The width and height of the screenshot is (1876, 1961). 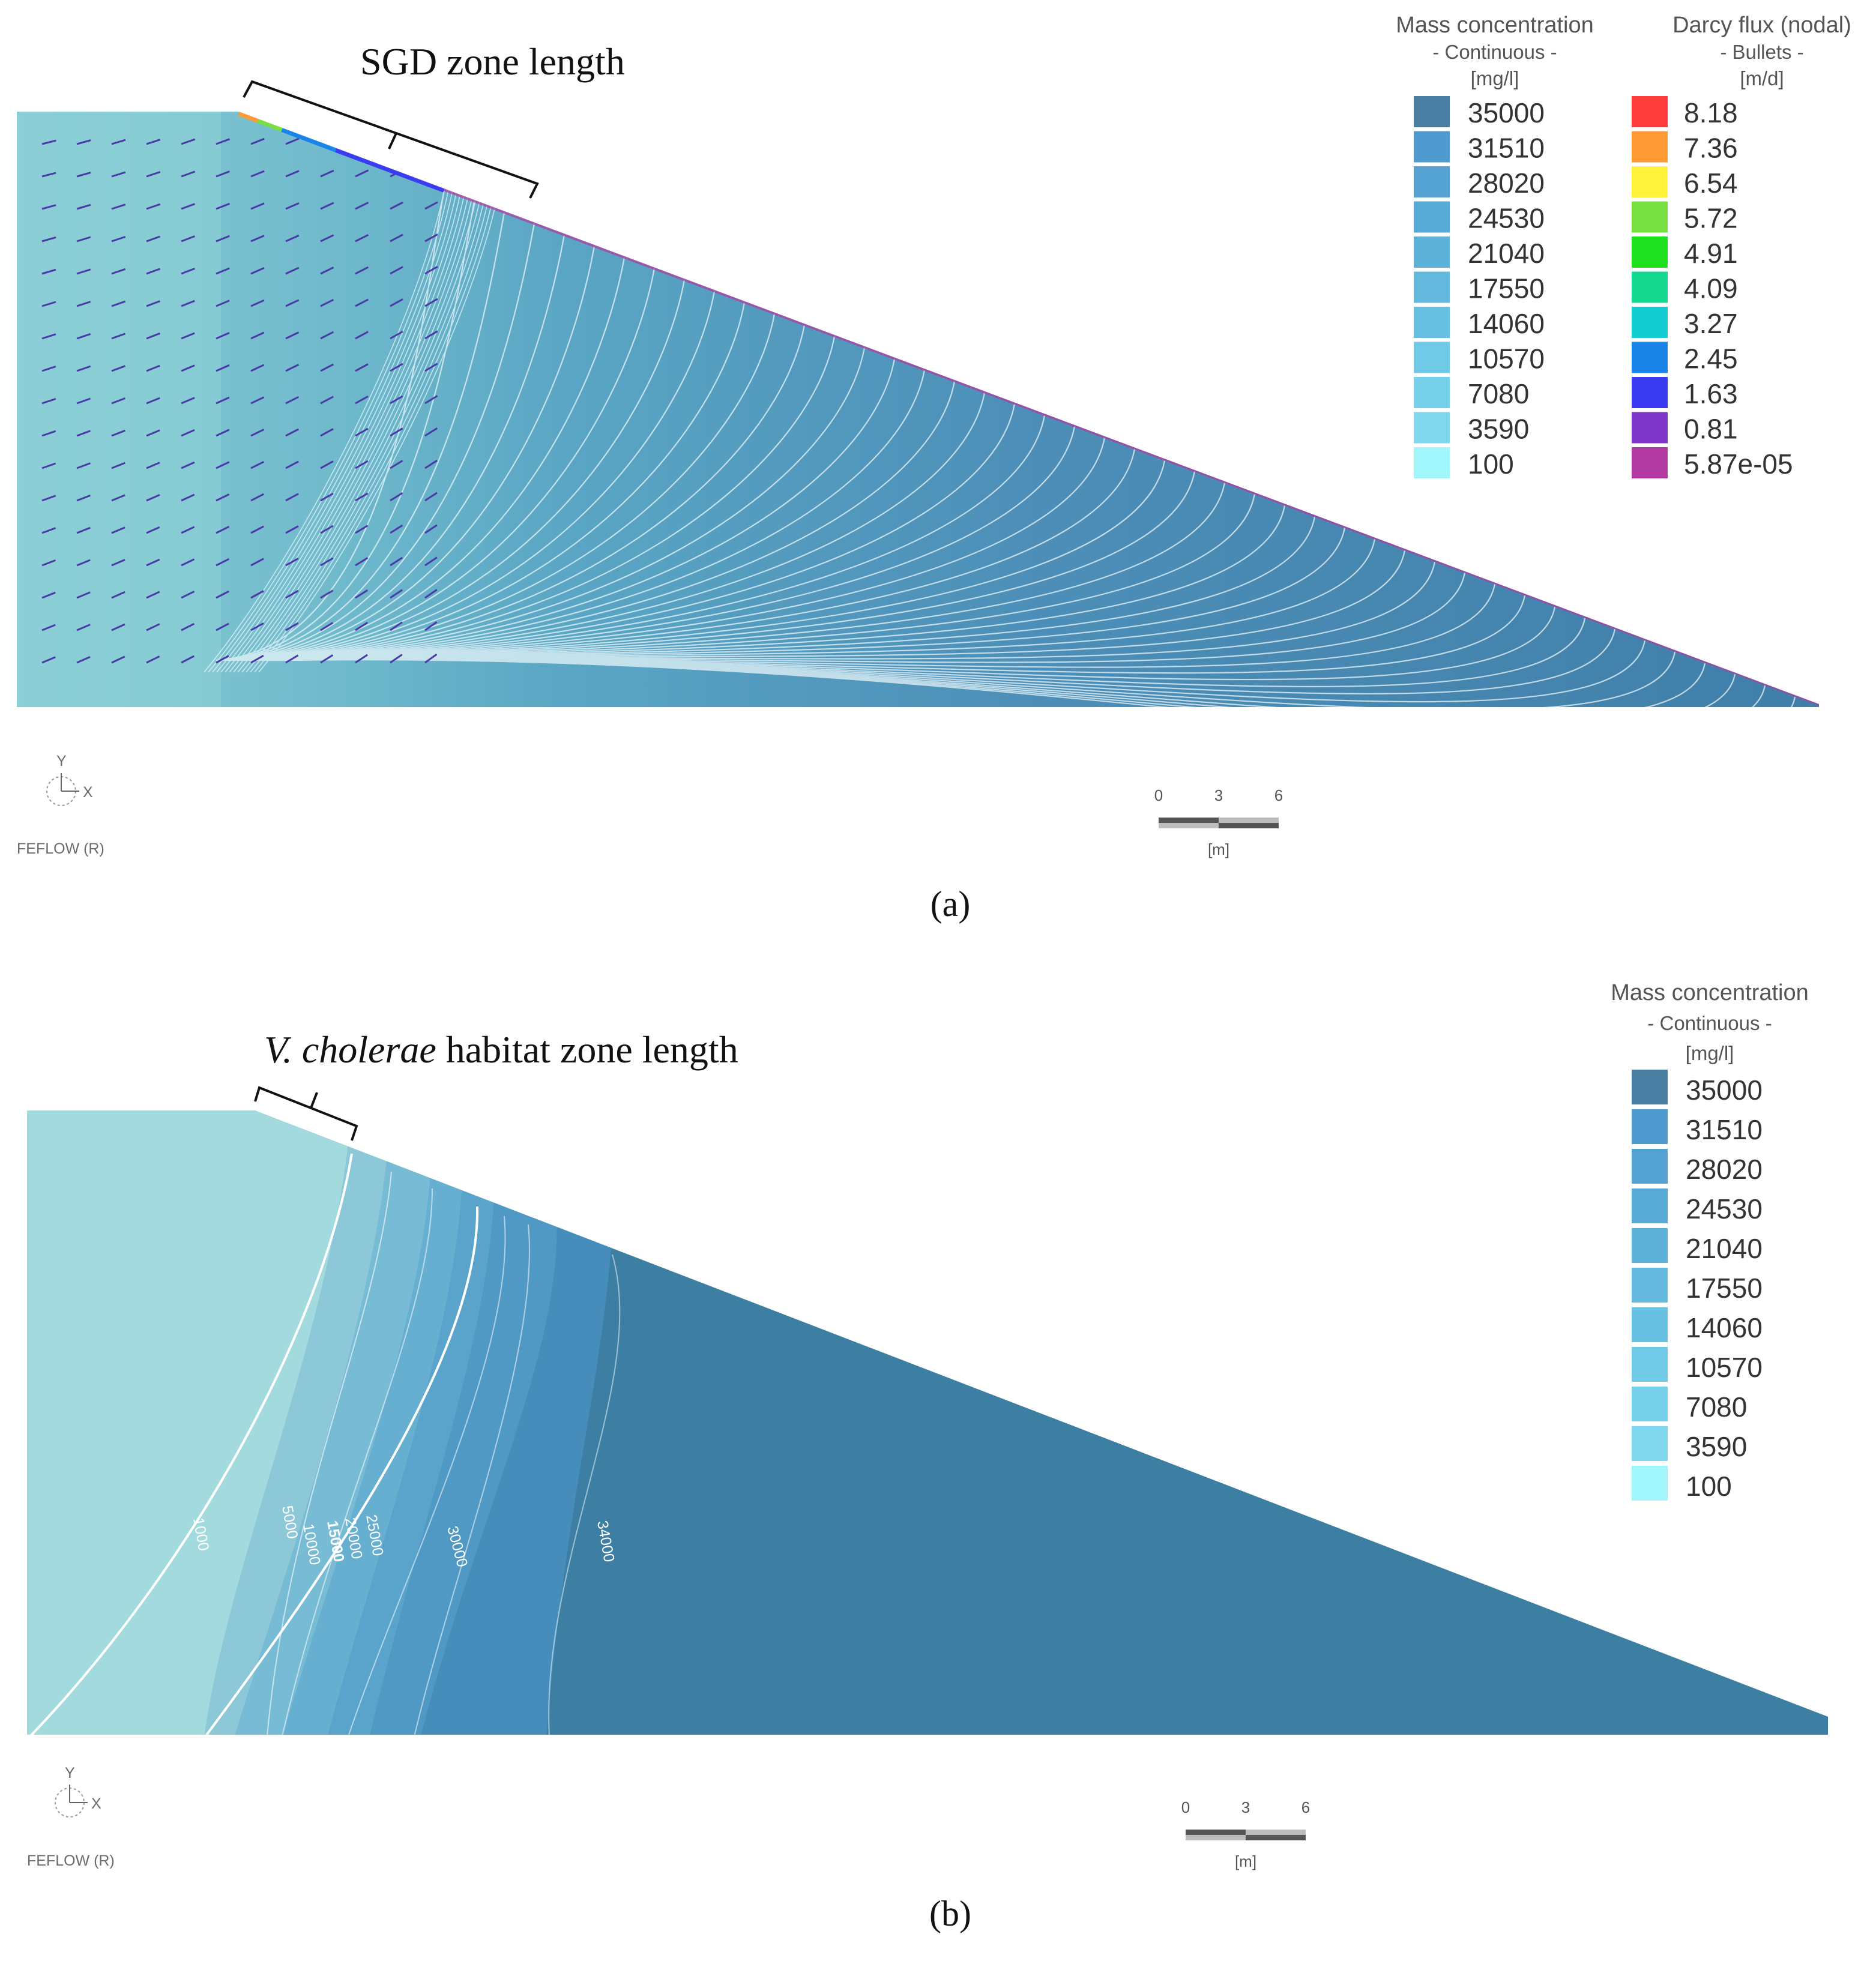 I want to click on axis-indicator: Y X, so click(x=78, y=1791).